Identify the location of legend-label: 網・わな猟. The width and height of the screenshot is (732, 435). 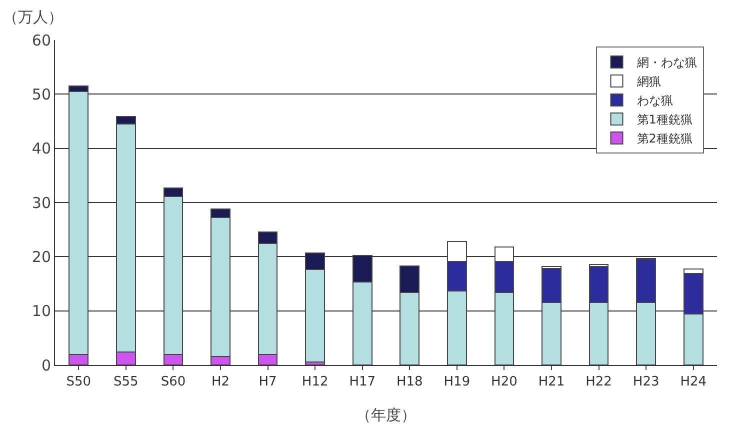
(666, 63).